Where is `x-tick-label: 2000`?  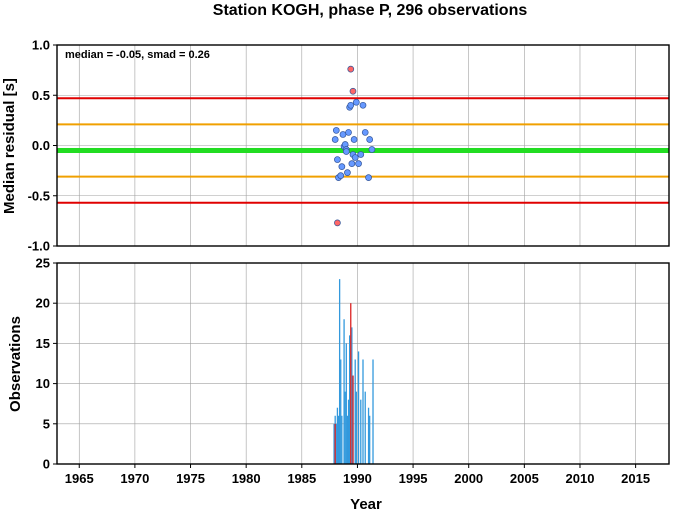 x-tick-label: 2000 is located at coordinates (468, 478).